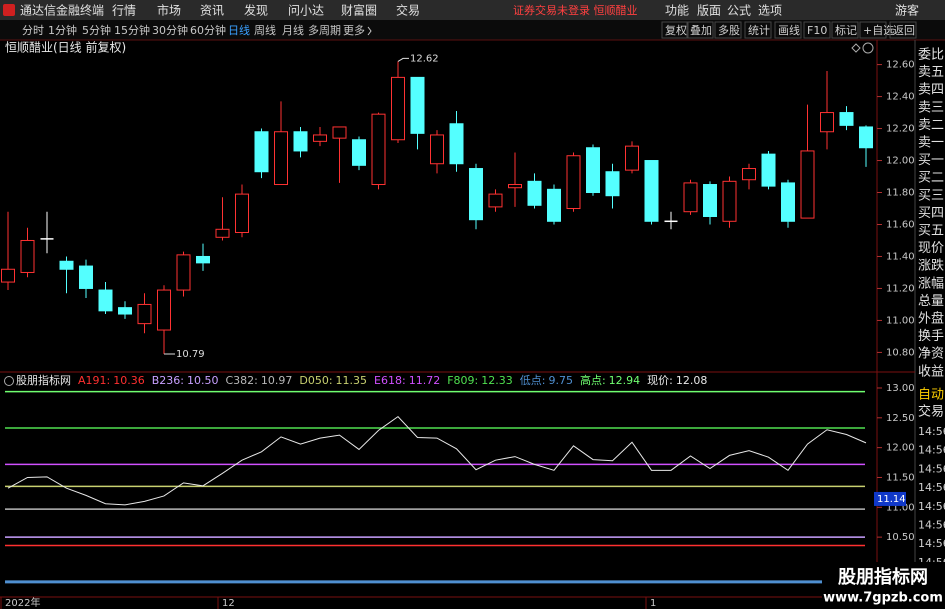 Image resolution: width=945 pixels, height=609 pixels. I want to click on period-tab: 日线, so click(239, 30).